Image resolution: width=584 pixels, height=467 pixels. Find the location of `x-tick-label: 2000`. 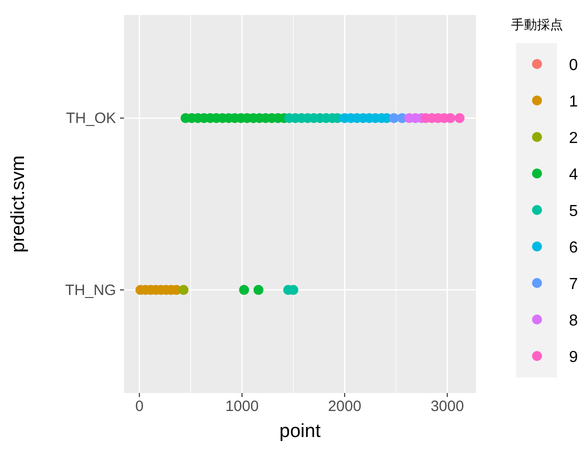

x-tick-label: 2000 is located at coordinates (345, 406).